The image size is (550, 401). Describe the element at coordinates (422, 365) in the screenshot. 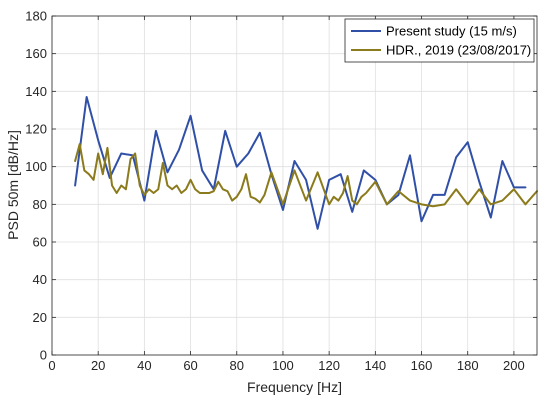

I see `x-tick-label: 160` at that location.